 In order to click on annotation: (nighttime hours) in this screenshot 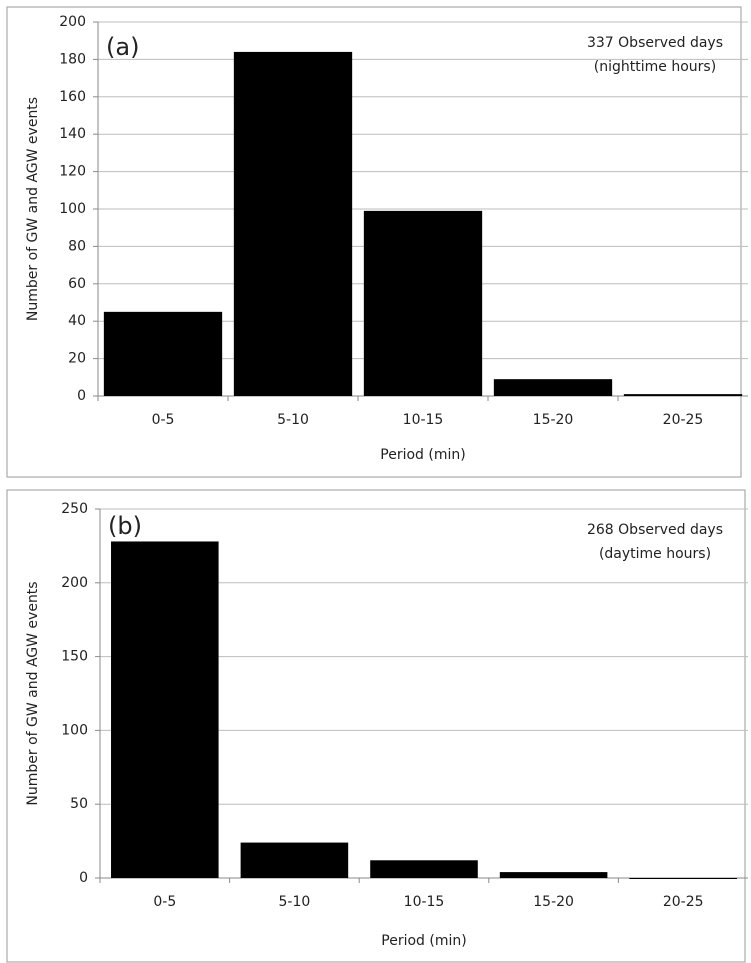, I will do `click(655, 67)`.